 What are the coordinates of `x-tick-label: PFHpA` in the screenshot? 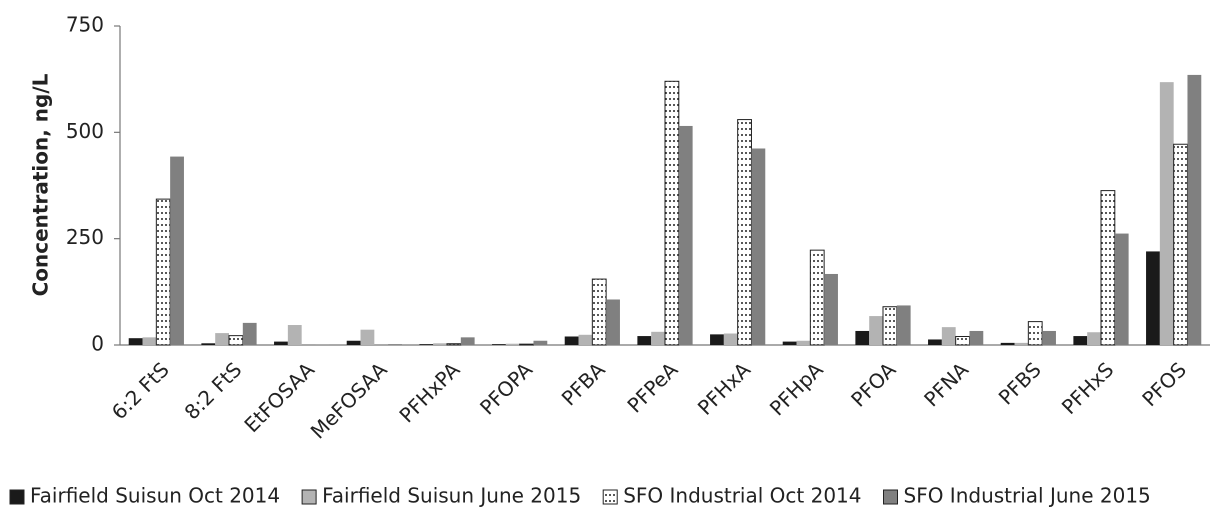 It's located at (796, 388).